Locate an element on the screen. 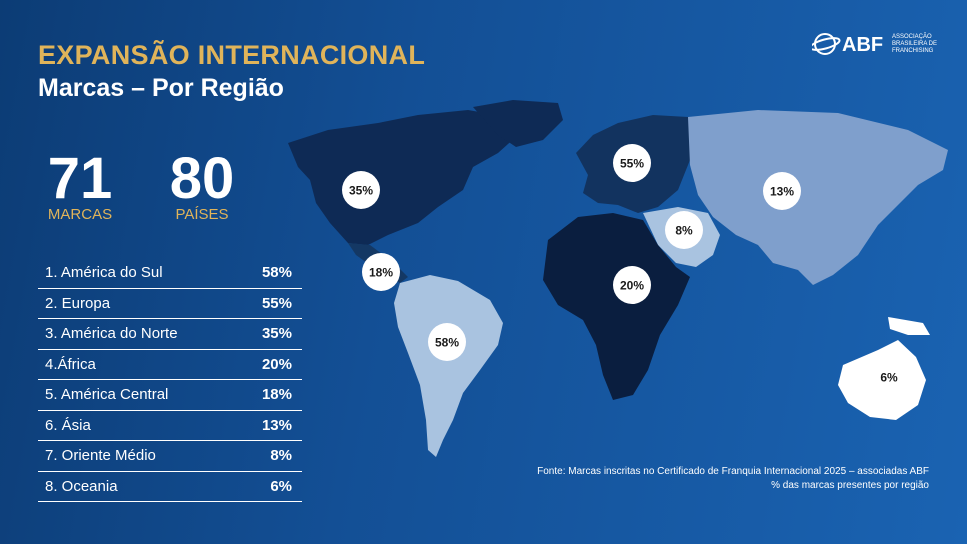  map-badge-south-america: 58% is located at coordinates (447, 342).